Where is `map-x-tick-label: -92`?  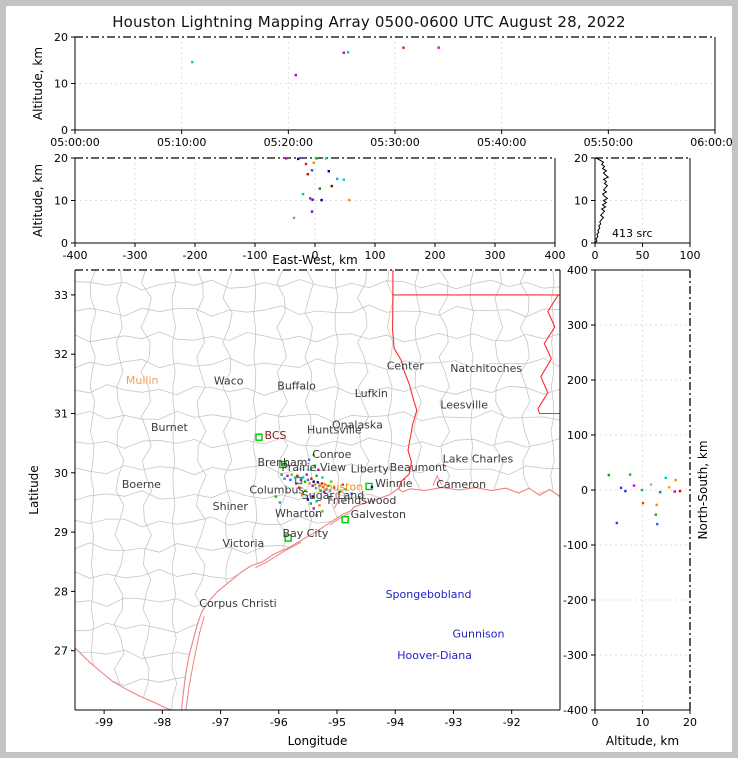 map-x-tick-label: -92 is located at coordinates (512, 722).